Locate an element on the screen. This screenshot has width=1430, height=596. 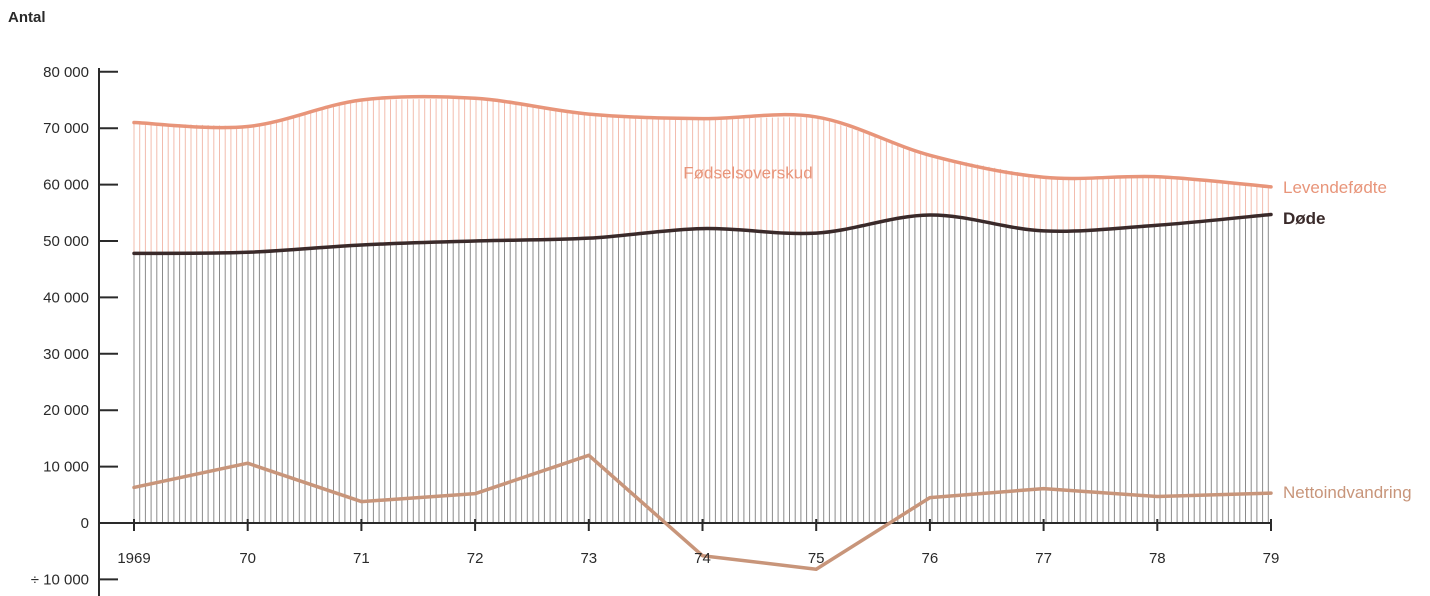
x-tick-label: 76 is located at coordinates (930, 558).